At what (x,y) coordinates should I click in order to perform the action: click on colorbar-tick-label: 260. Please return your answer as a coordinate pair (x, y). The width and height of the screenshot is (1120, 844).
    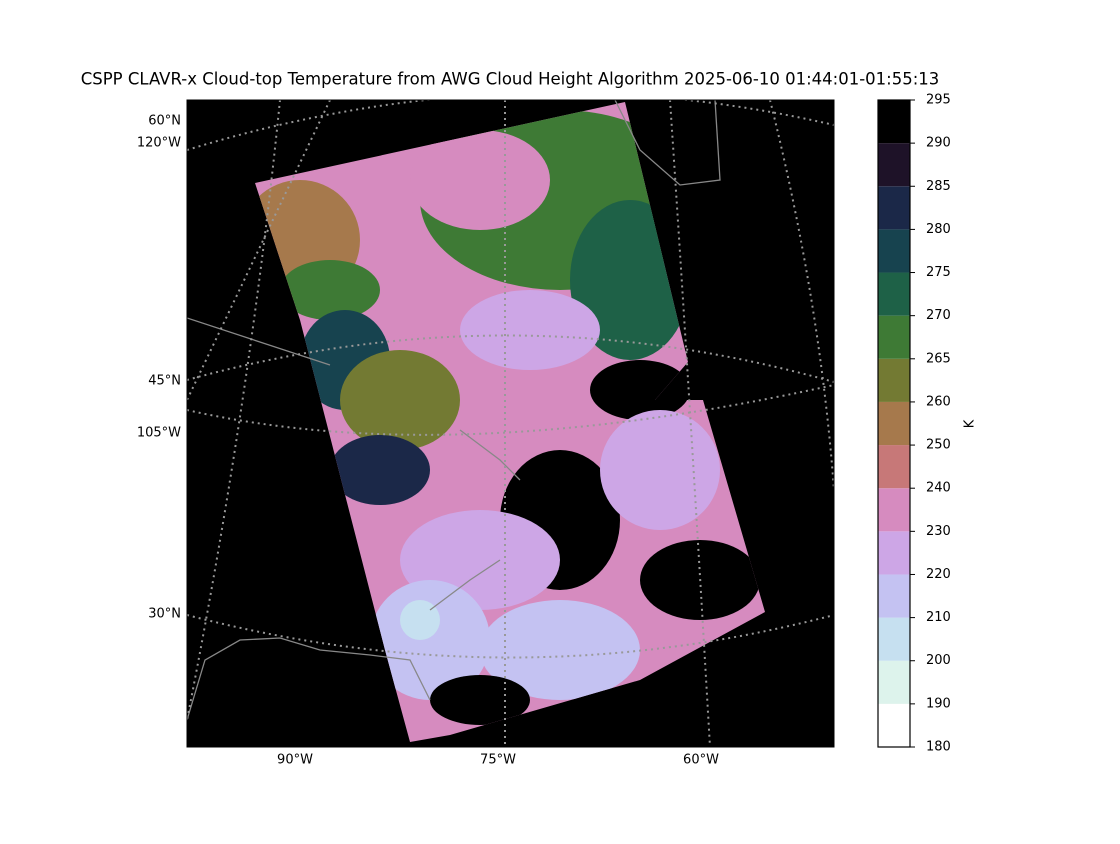
    Looking at the image, I should click on (938, 401).